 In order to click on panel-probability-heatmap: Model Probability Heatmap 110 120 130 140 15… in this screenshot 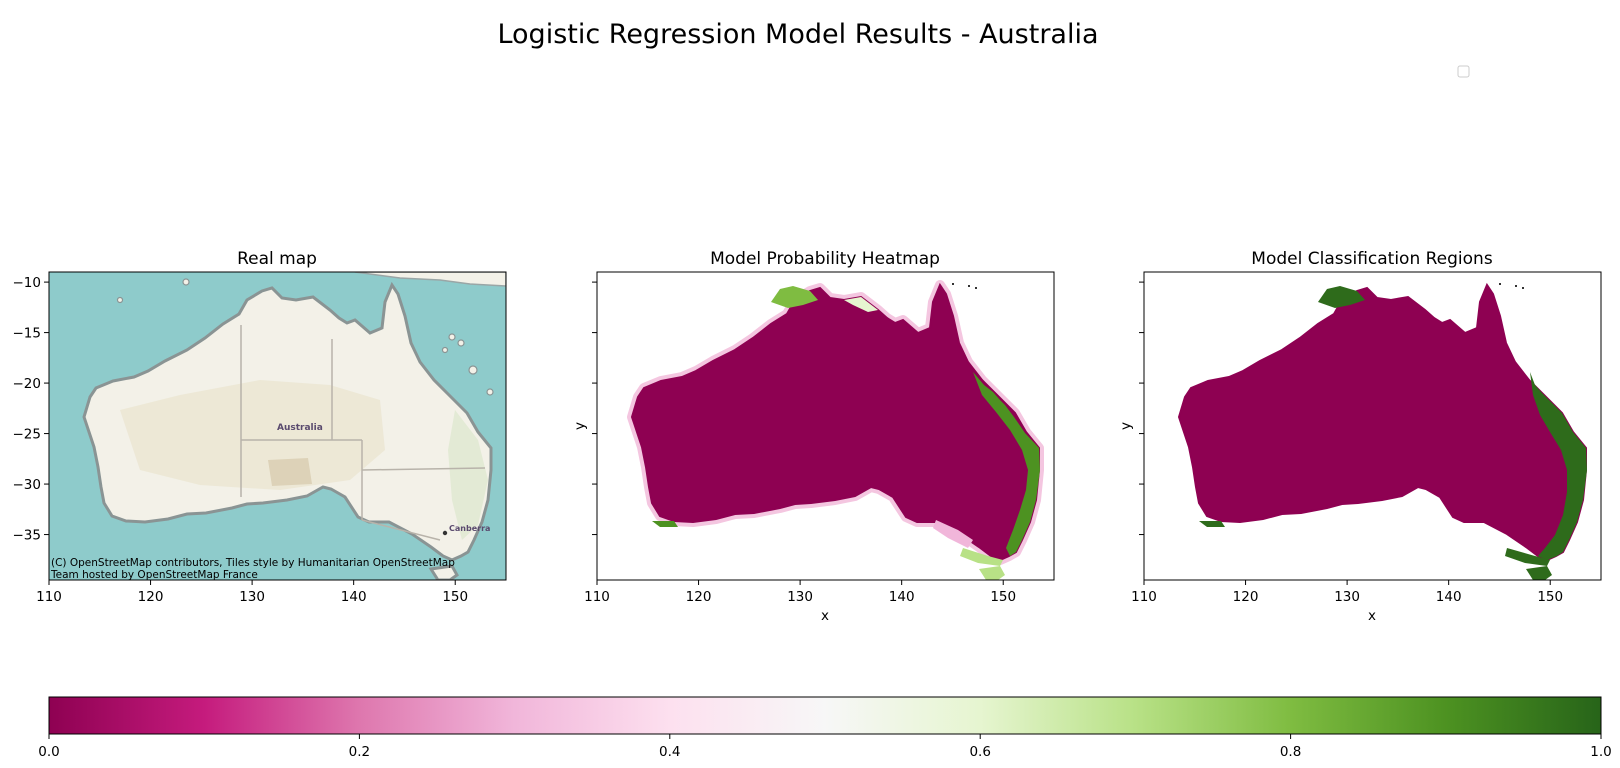, I will do `click(813, 436)`.